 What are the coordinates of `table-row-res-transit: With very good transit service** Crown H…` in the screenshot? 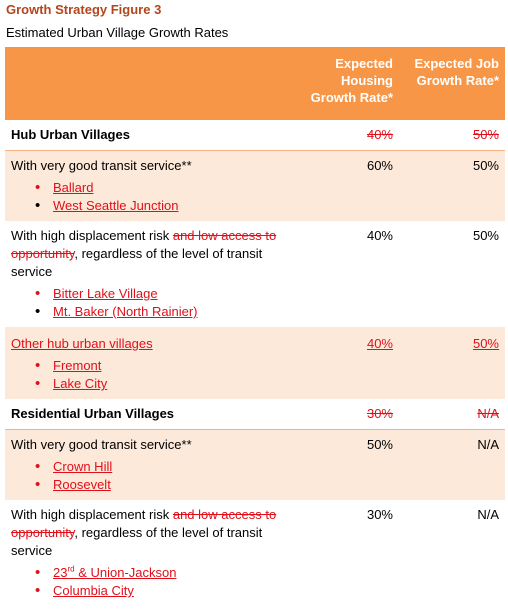 It's located at (255, 464).